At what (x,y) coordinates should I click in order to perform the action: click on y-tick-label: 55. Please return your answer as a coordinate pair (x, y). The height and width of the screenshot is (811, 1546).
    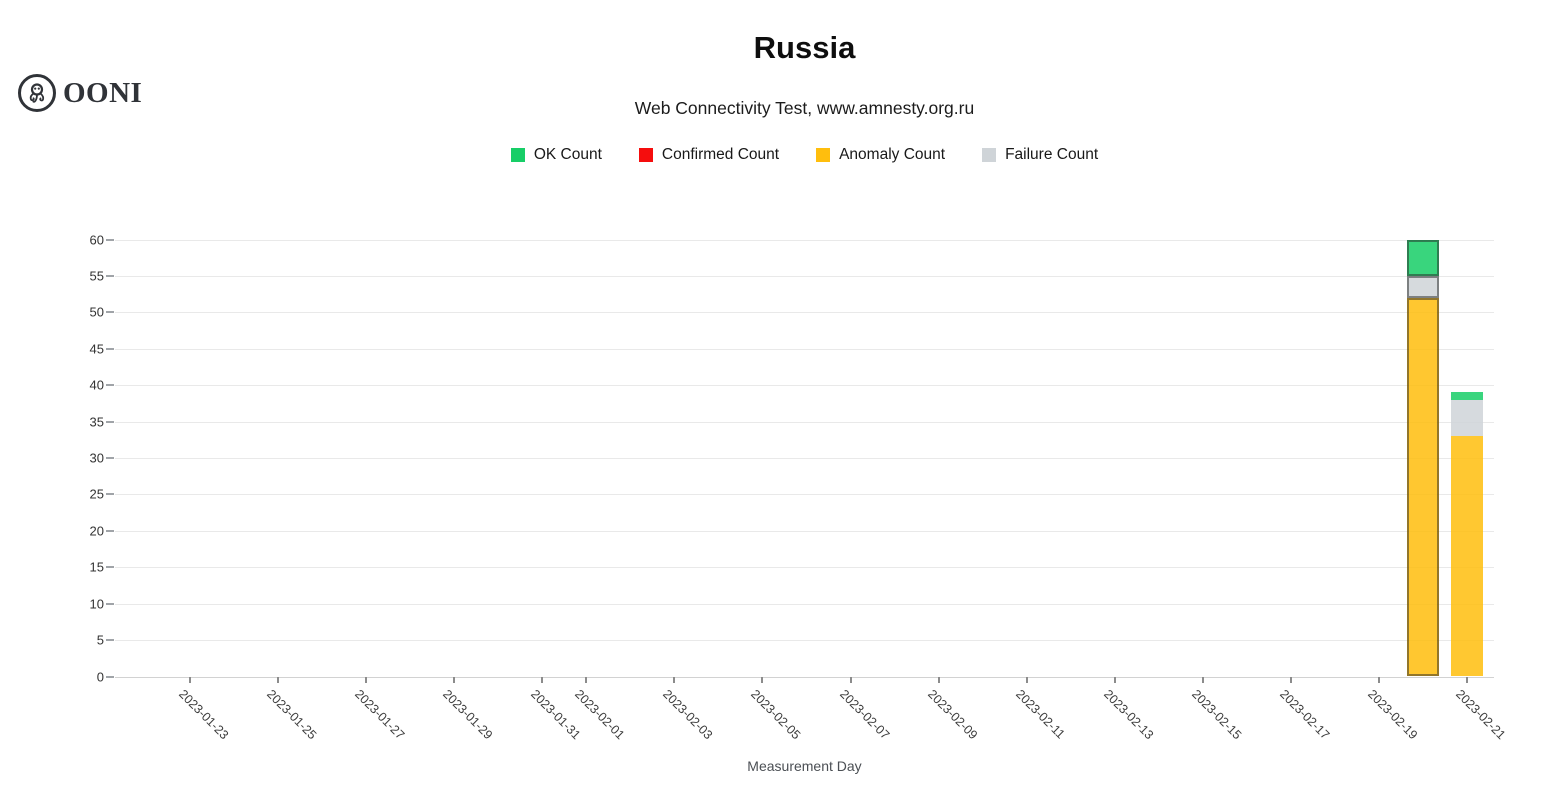
    Looking at the image, I should click on (96, 276).